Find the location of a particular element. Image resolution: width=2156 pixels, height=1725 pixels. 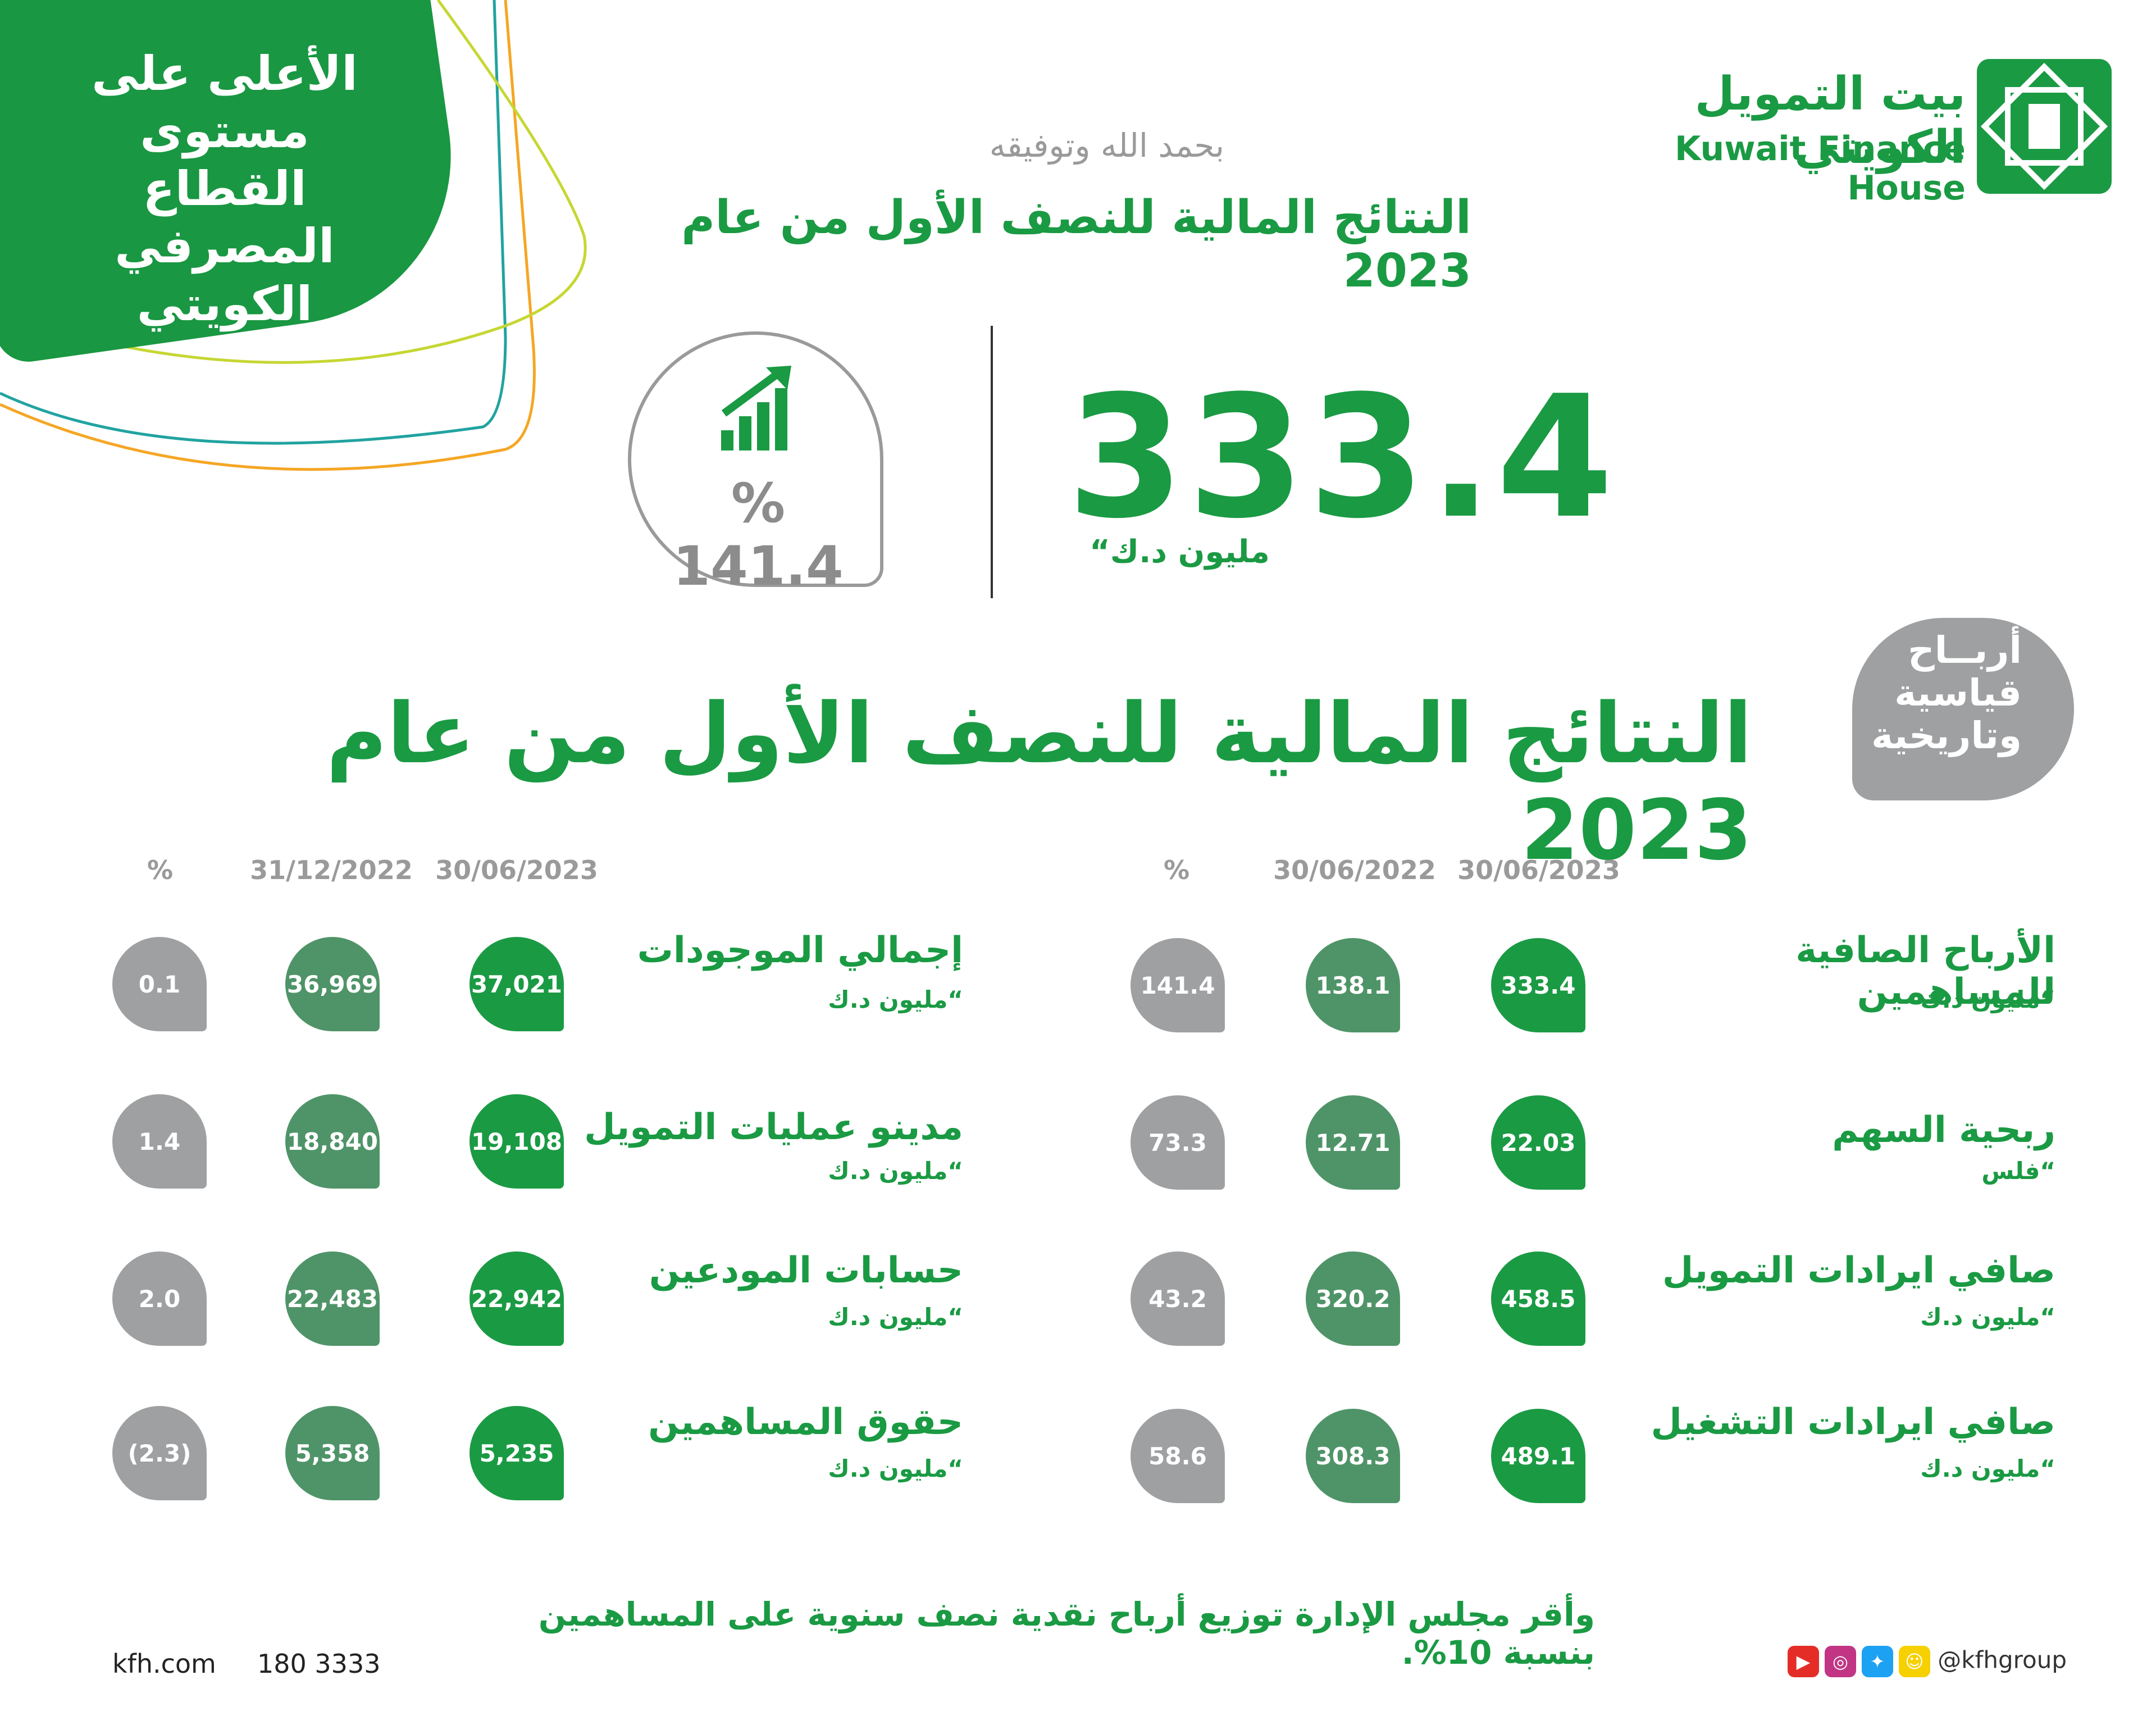

right-row-previous: 138.1 is located at coordinates (1353, 985).